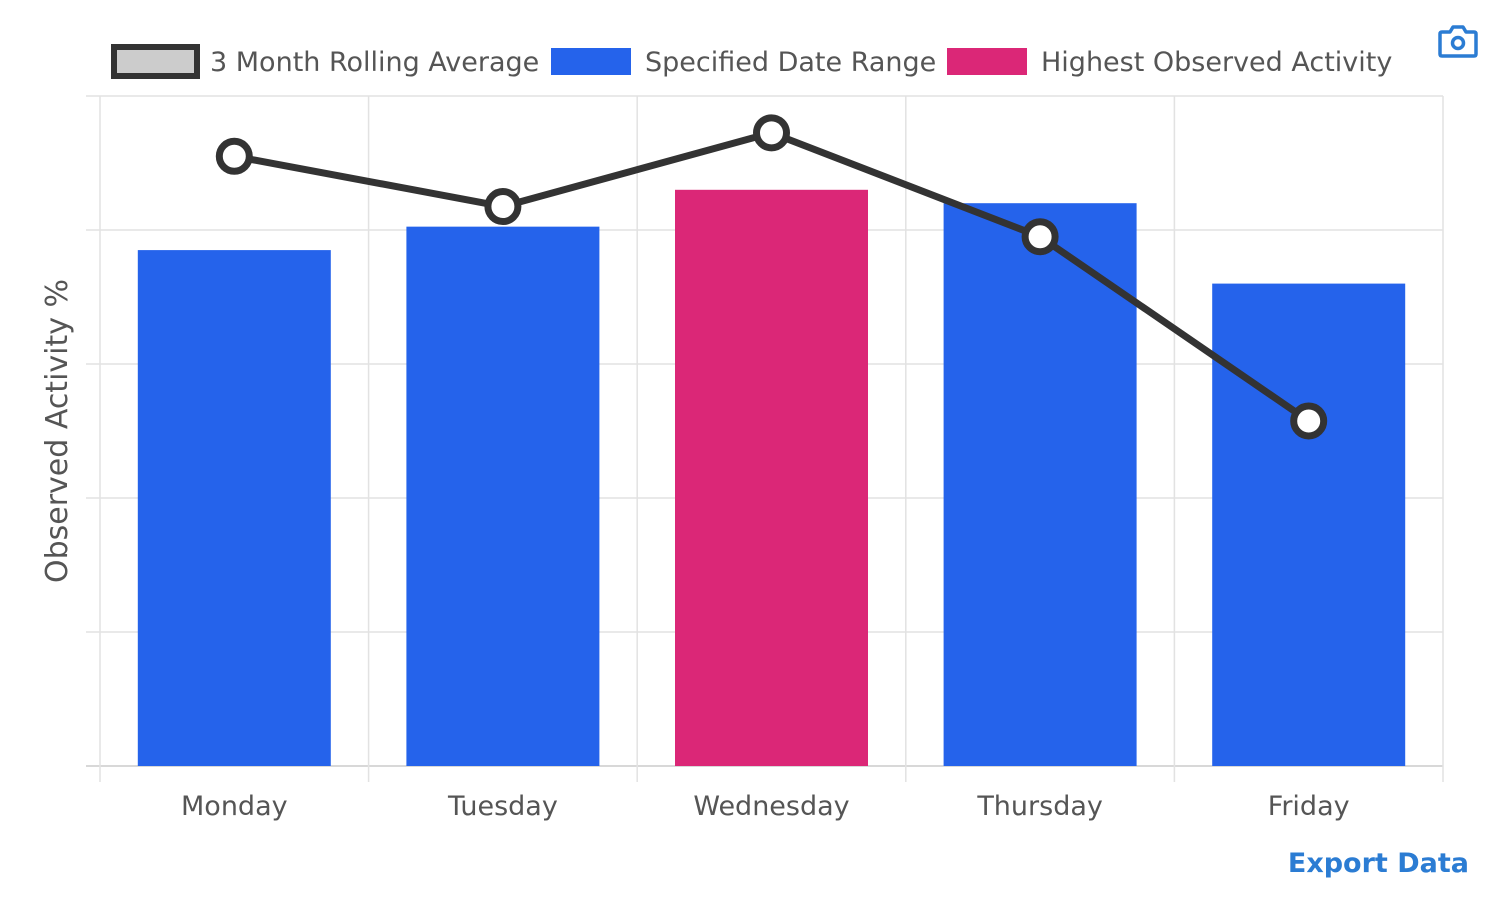 The image size is (1502, 916). I want to click on bar-thursday, so click(1040, 484).